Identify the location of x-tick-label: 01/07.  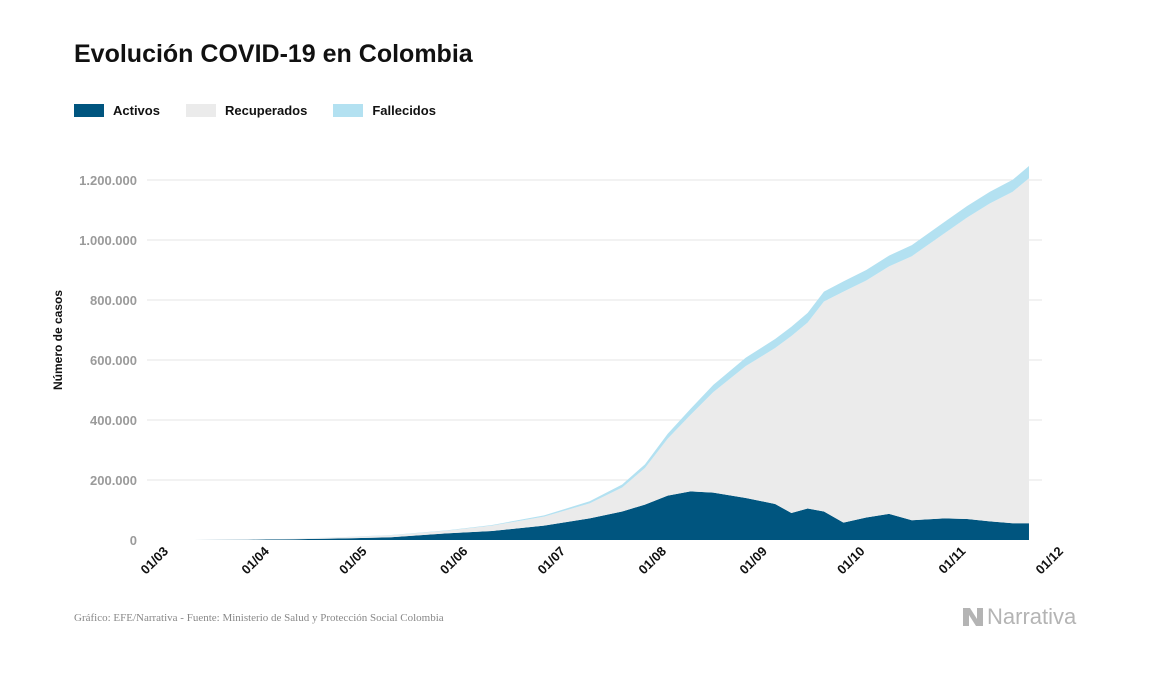
(552, 561).